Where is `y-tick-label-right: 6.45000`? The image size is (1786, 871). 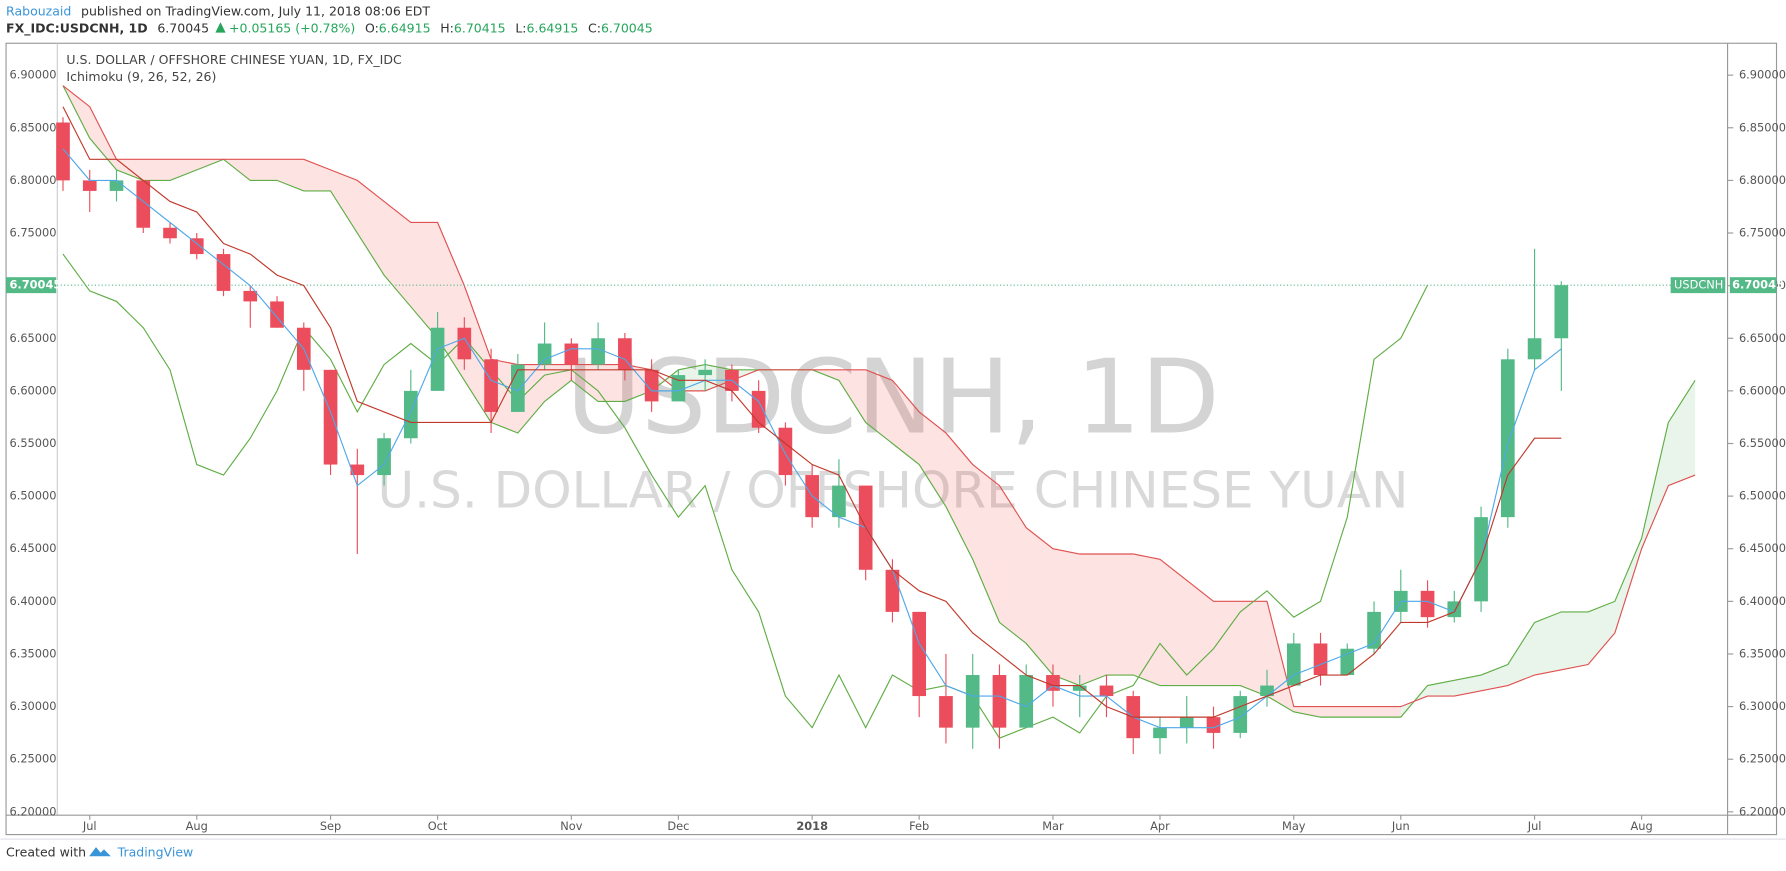
y-tick-label-right: 6.45000 is located at coordinates (1762, 548).